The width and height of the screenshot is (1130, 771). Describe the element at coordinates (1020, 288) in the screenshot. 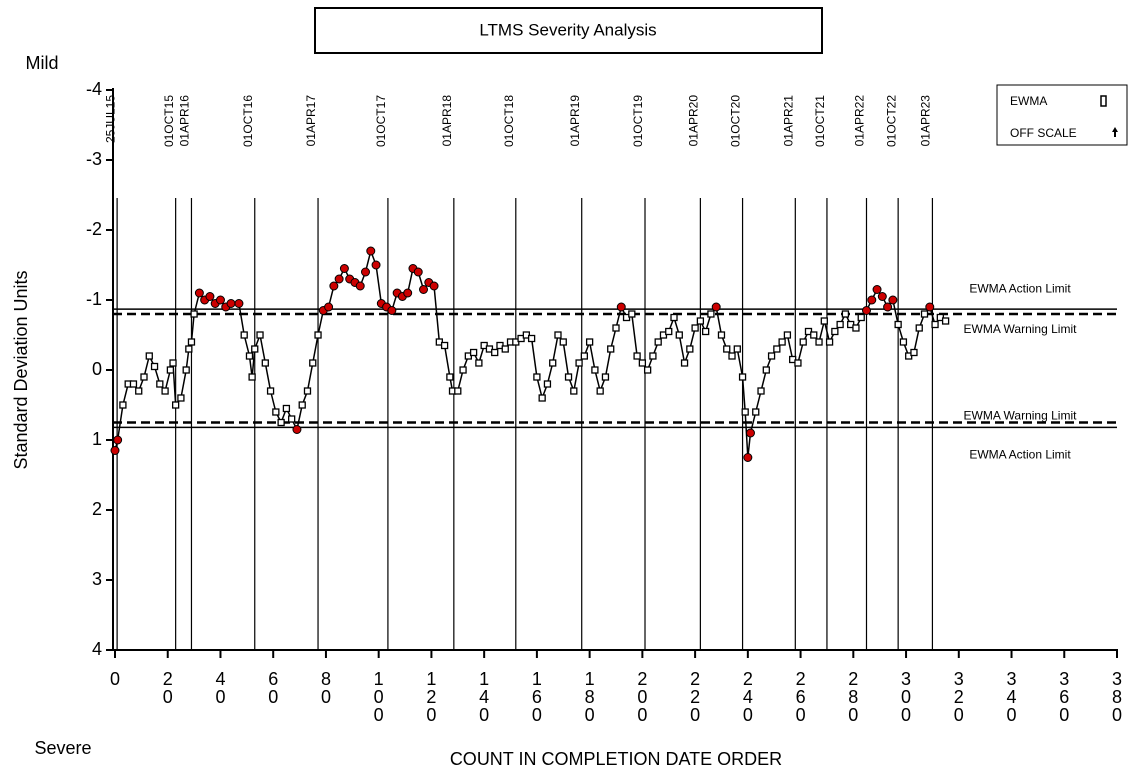

I see `limit-label: EWMA Action Limit` at that location.